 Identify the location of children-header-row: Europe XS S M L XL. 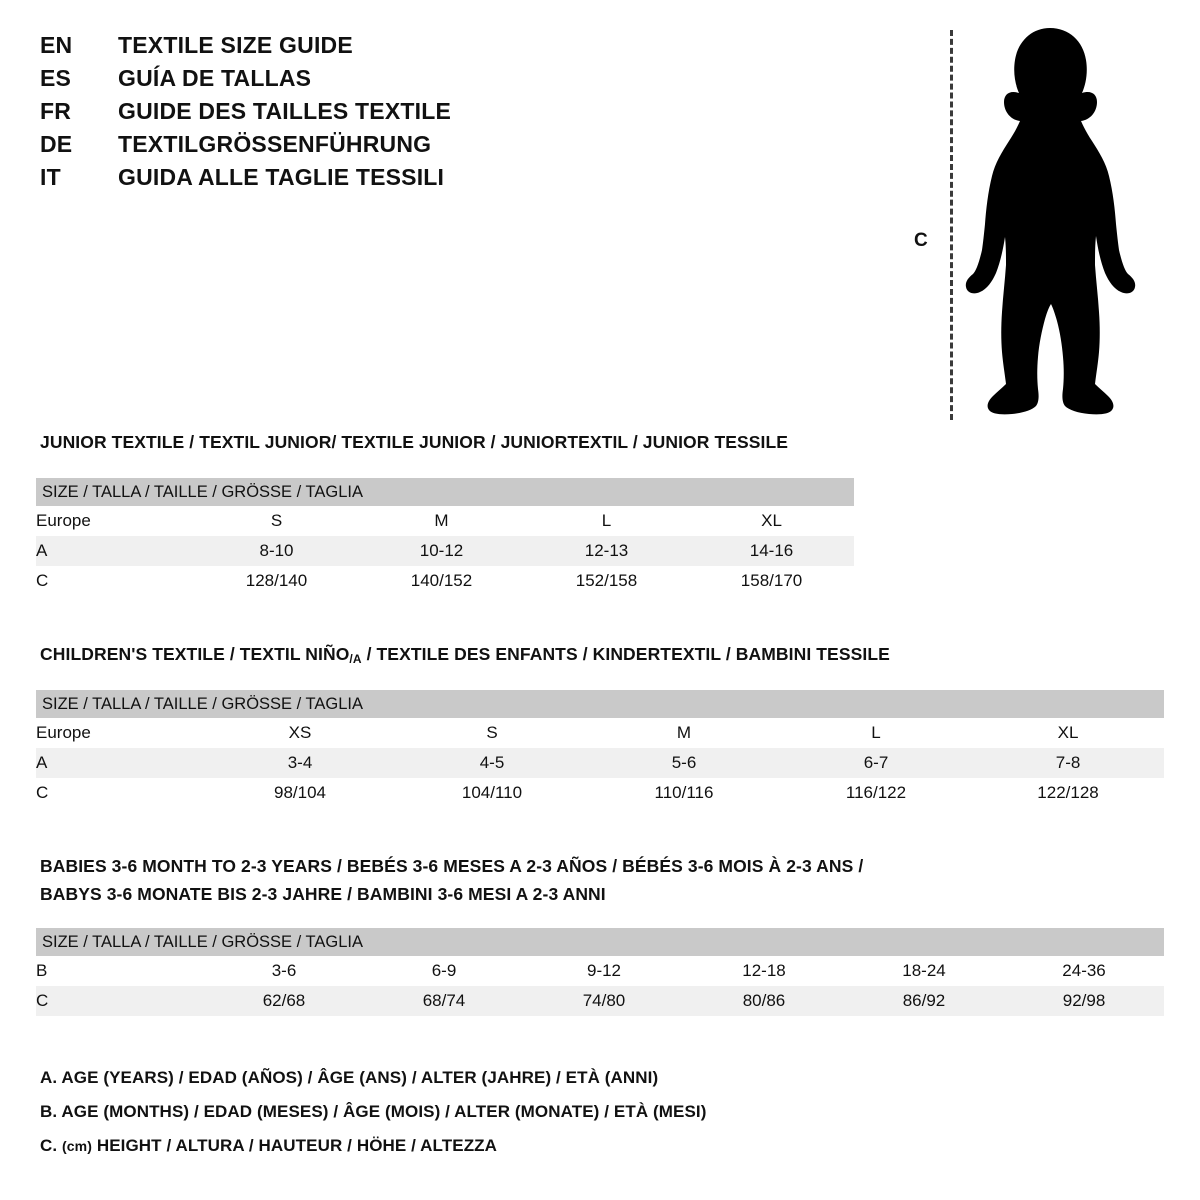
(600, 733).